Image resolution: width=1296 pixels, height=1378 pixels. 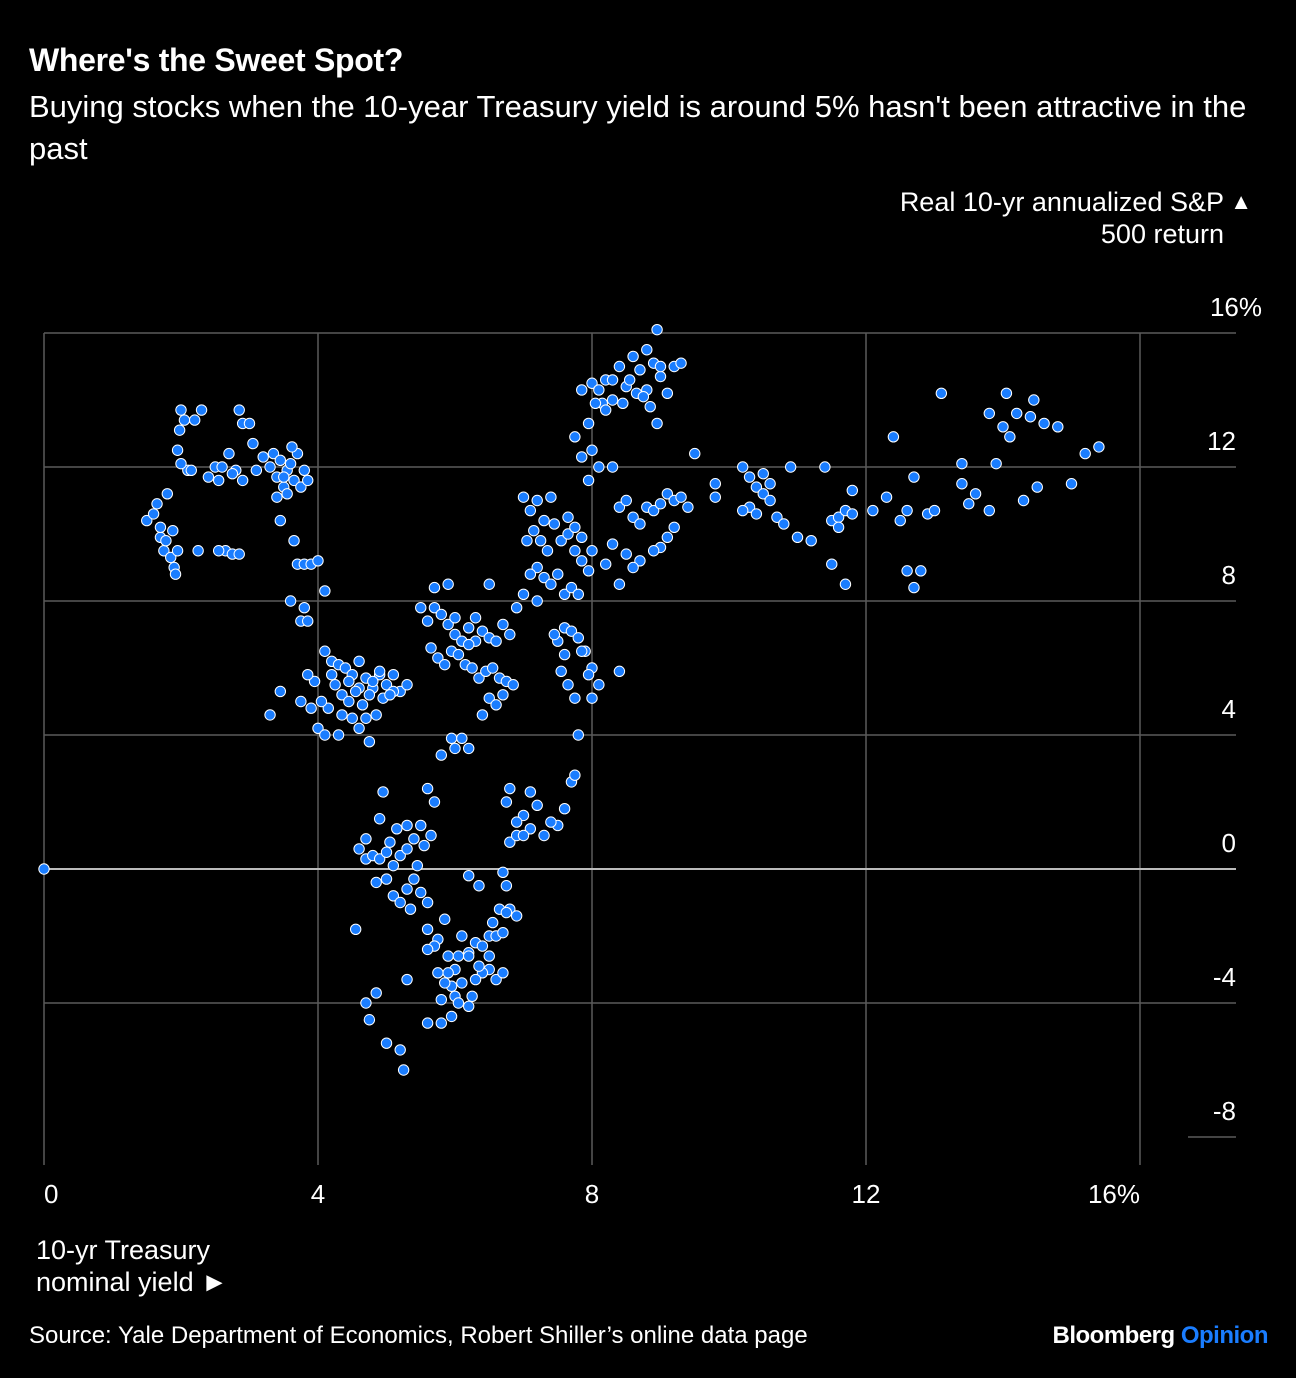 I want to click on y-axis-label: Real 10-yr annualized S&P 500 return ▲, so click(x=1073, y=218).